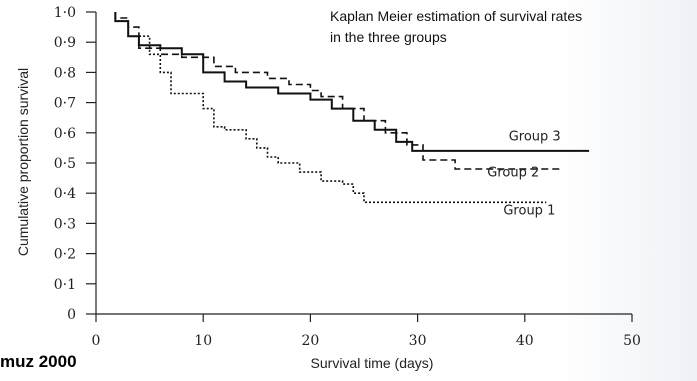 The width and height of the screenshot is (697, 381). I want to click on y-tick-label: 0·7, so click(65, 104).